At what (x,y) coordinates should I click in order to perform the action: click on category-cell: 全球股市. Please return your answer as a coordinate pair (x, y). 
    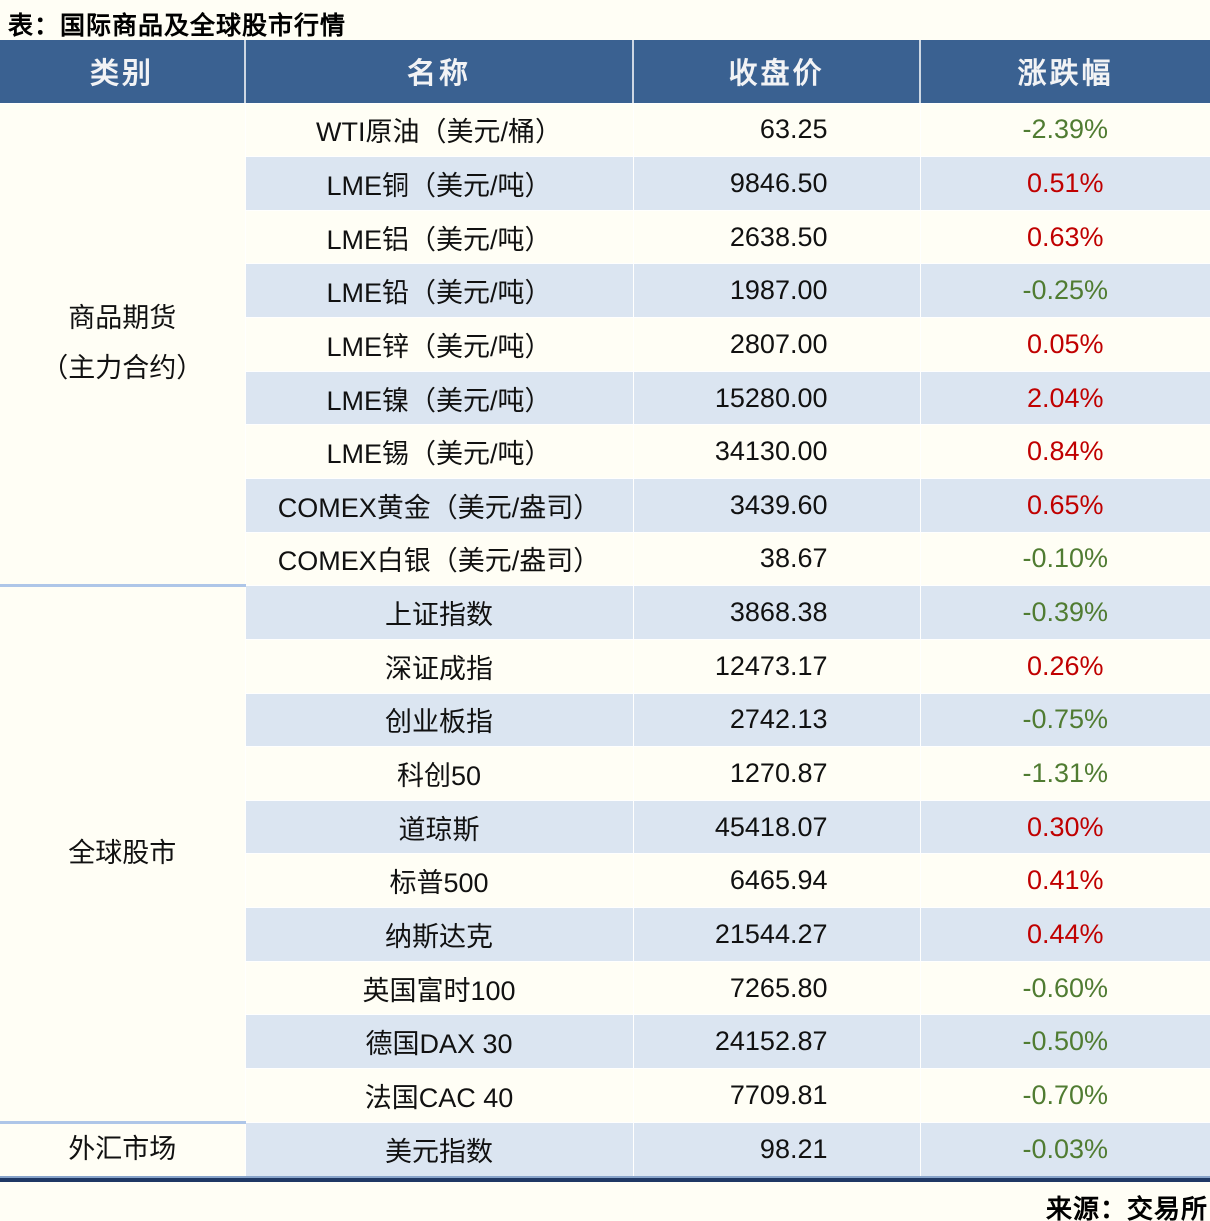
    Looking at the image, I should click on (123, 853).